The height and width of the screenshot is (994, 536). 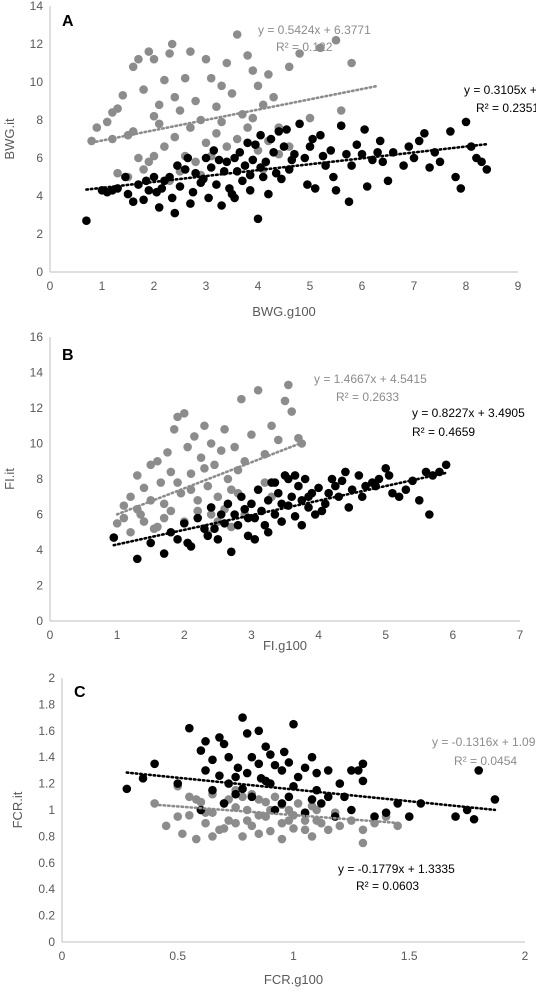 I want to click on x-tick-label: 0, so click(x=50, y=286).